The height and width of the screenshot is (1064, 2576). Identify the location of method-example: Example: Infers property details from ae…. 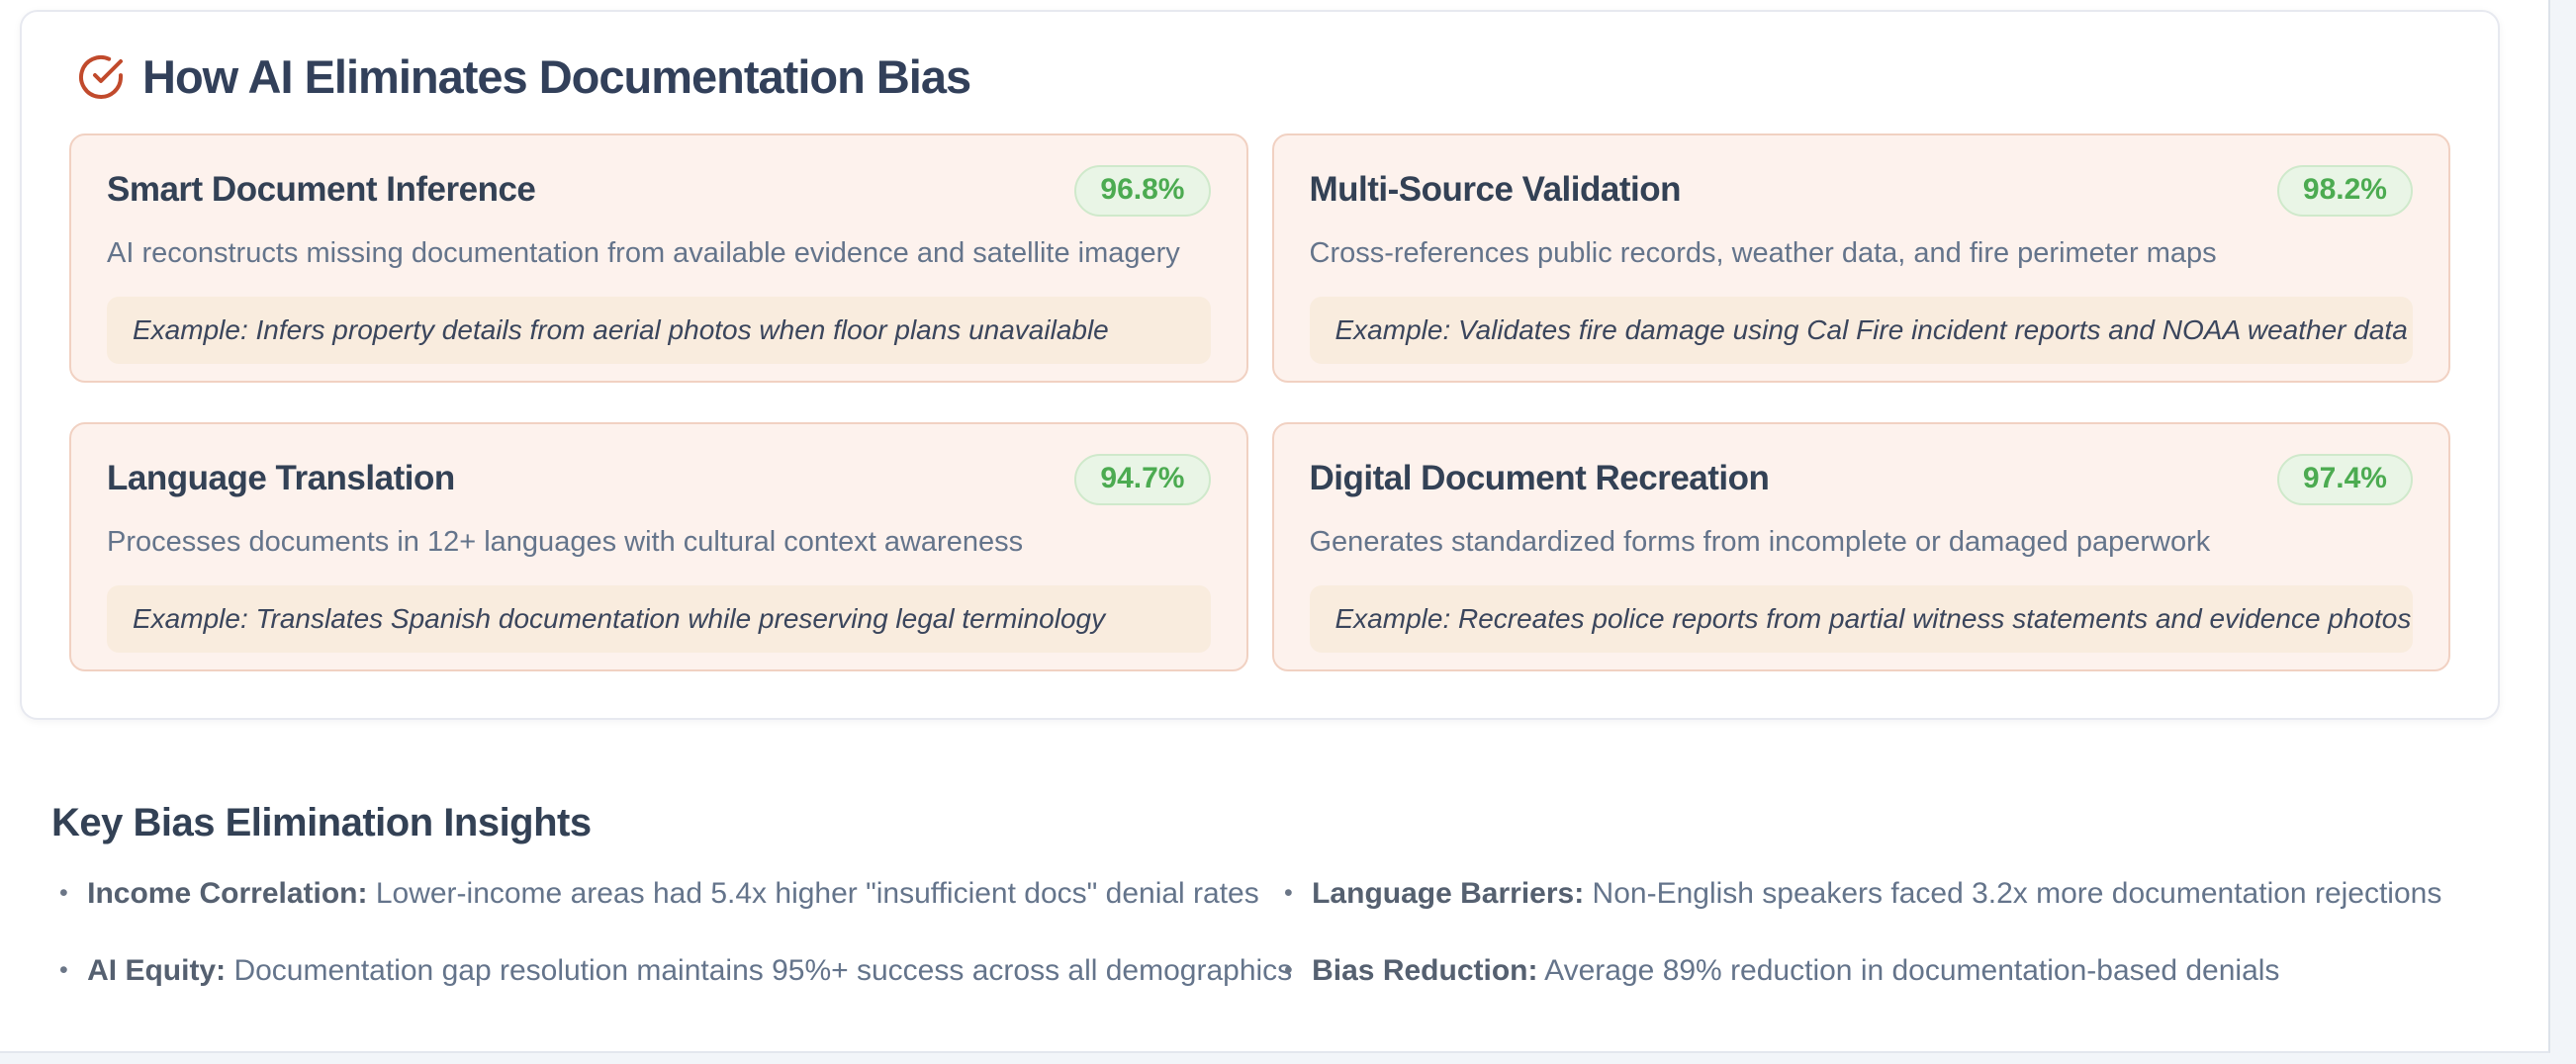
(659, 330).